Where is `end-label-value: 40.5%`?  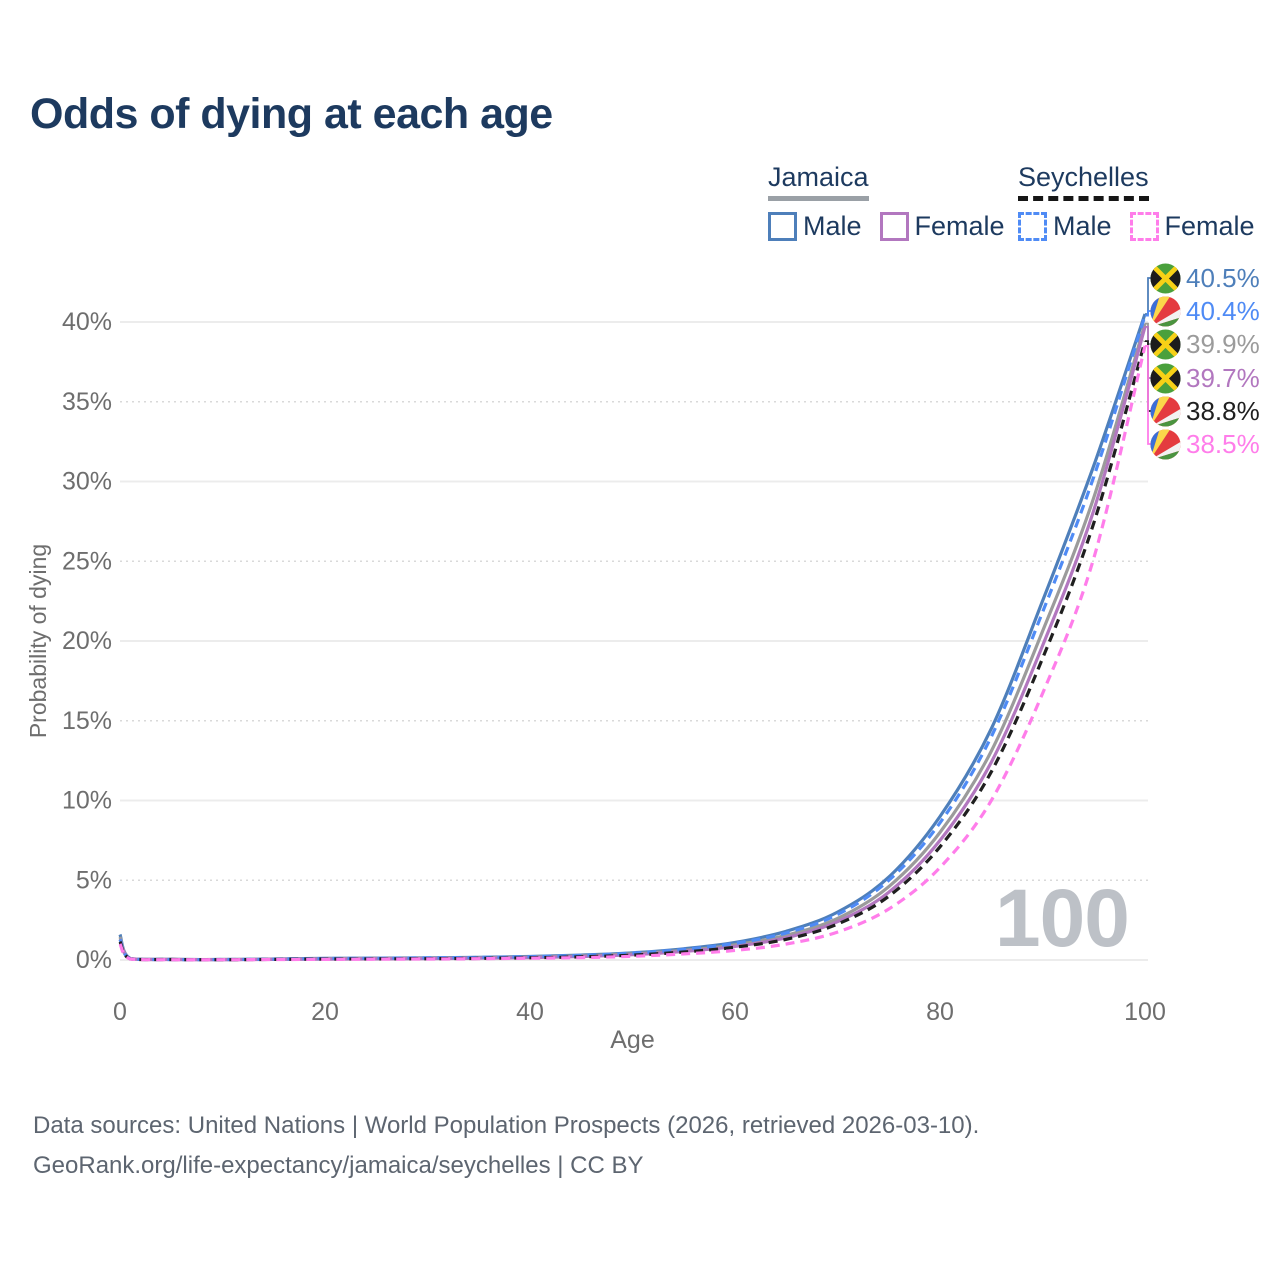
end-label-value: 40.5% is located at coordinates (1223, 277).